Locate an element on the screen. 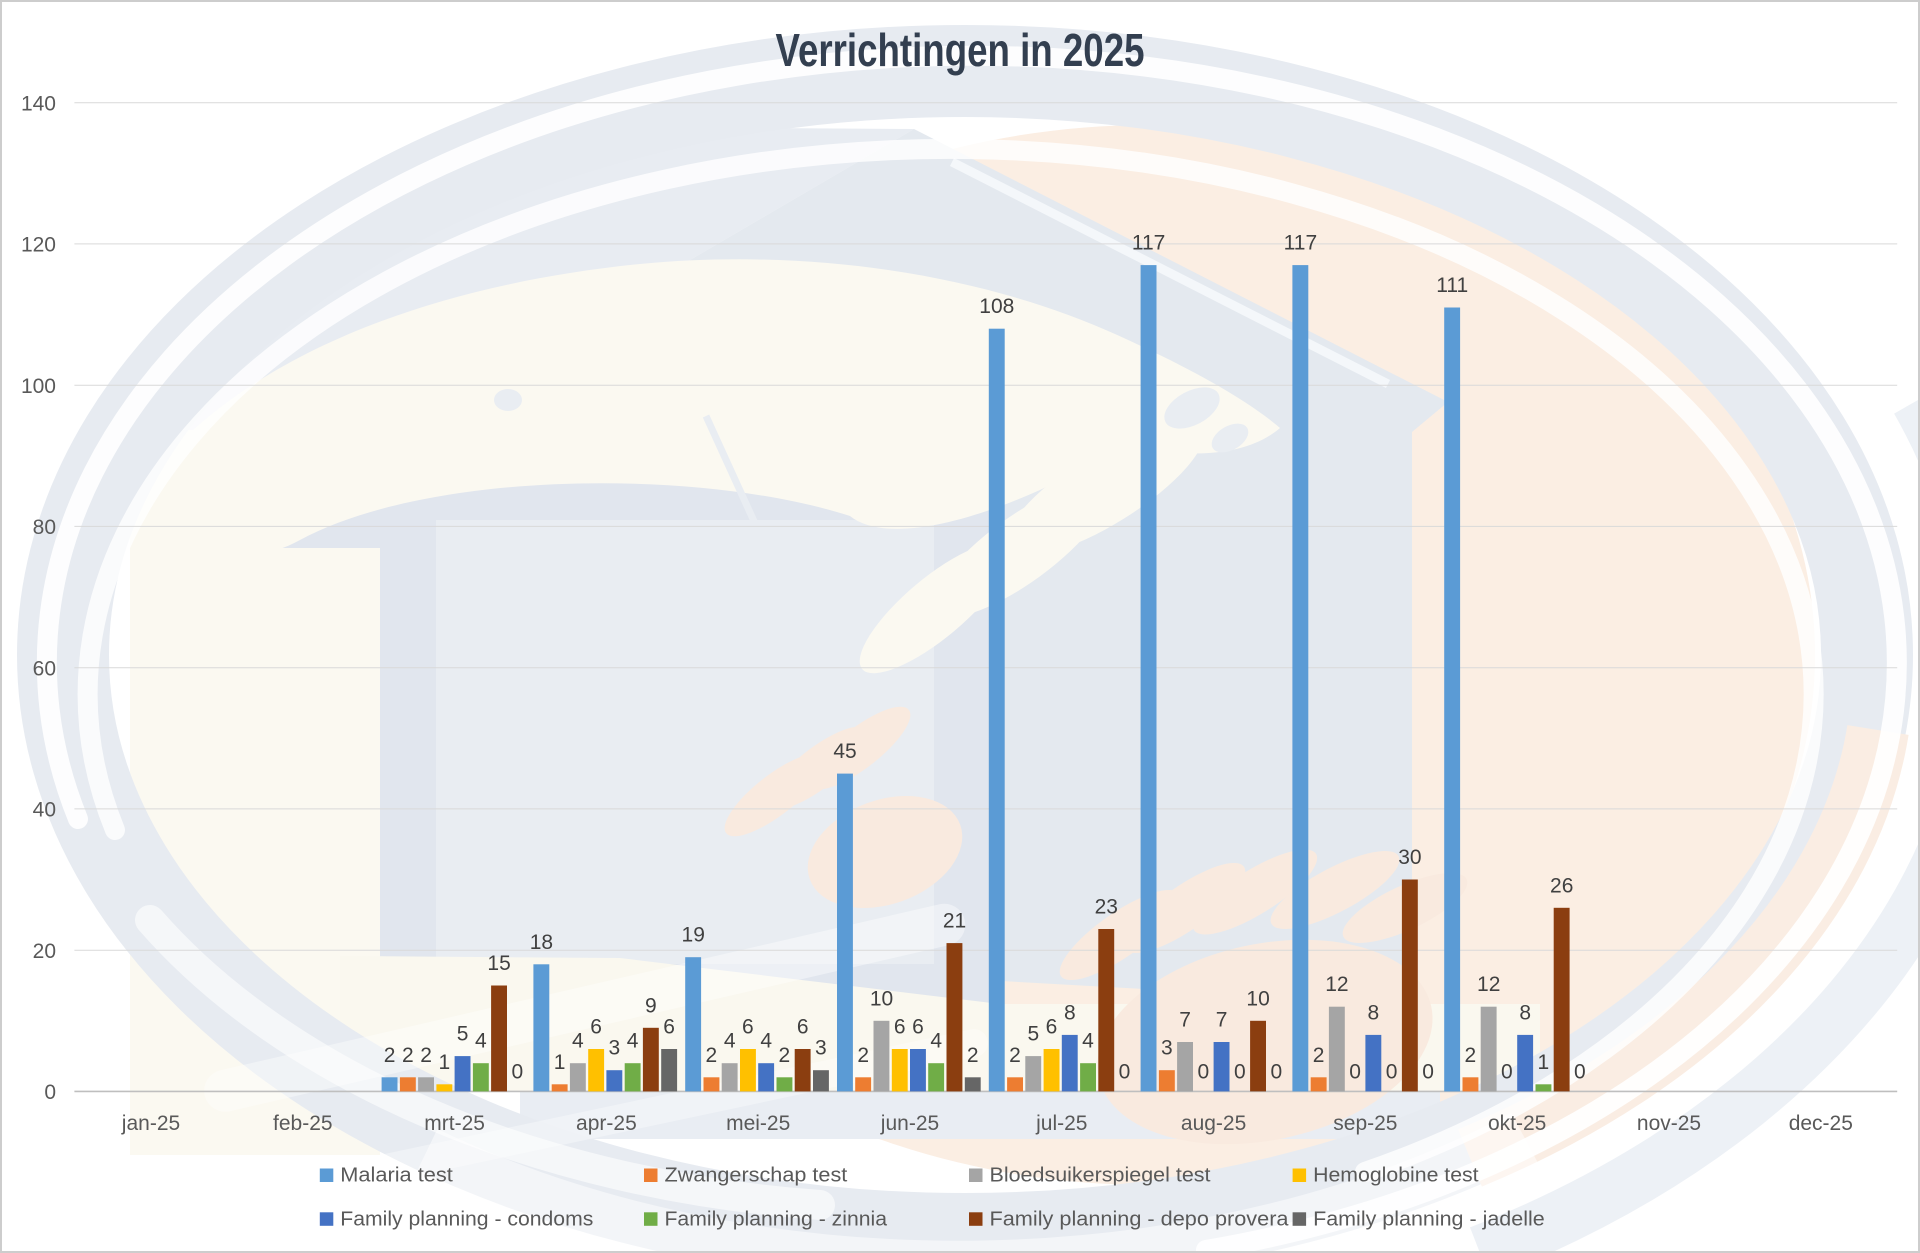  svg-text: nov-25 is located at coordinates (1669, 1123).